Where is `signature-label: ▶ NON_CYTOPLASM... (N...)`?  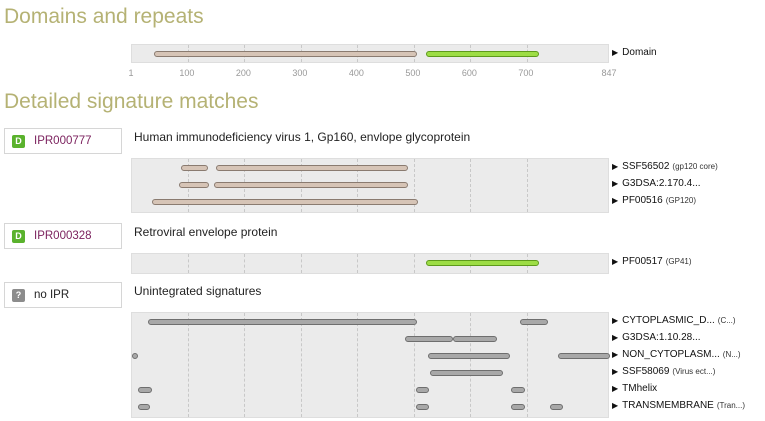 signature-label: ▶ NON_CYTOPLASM... (N...) is located at coordinates (676, 354).